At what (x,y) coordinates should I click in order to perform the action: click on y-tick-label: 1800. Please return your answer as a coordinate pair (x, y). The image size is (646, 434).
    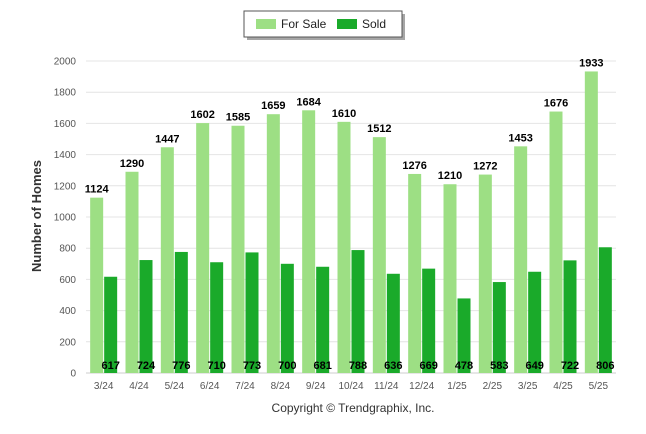
    Looking at the image, I should click on (65, 93).